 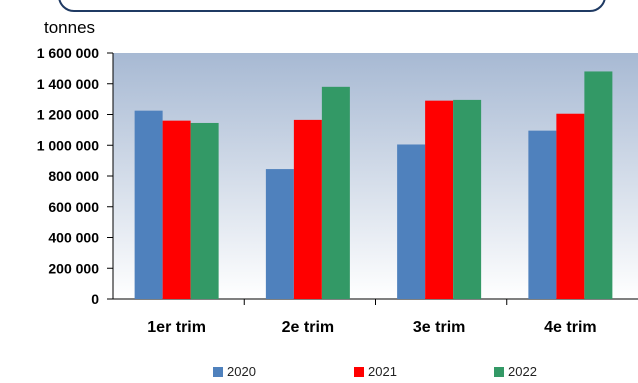 What do you see at coordinates (73, 207) in the screenshot?
I see `y-tick-label: 600 000` at bounding box center [73, 207].